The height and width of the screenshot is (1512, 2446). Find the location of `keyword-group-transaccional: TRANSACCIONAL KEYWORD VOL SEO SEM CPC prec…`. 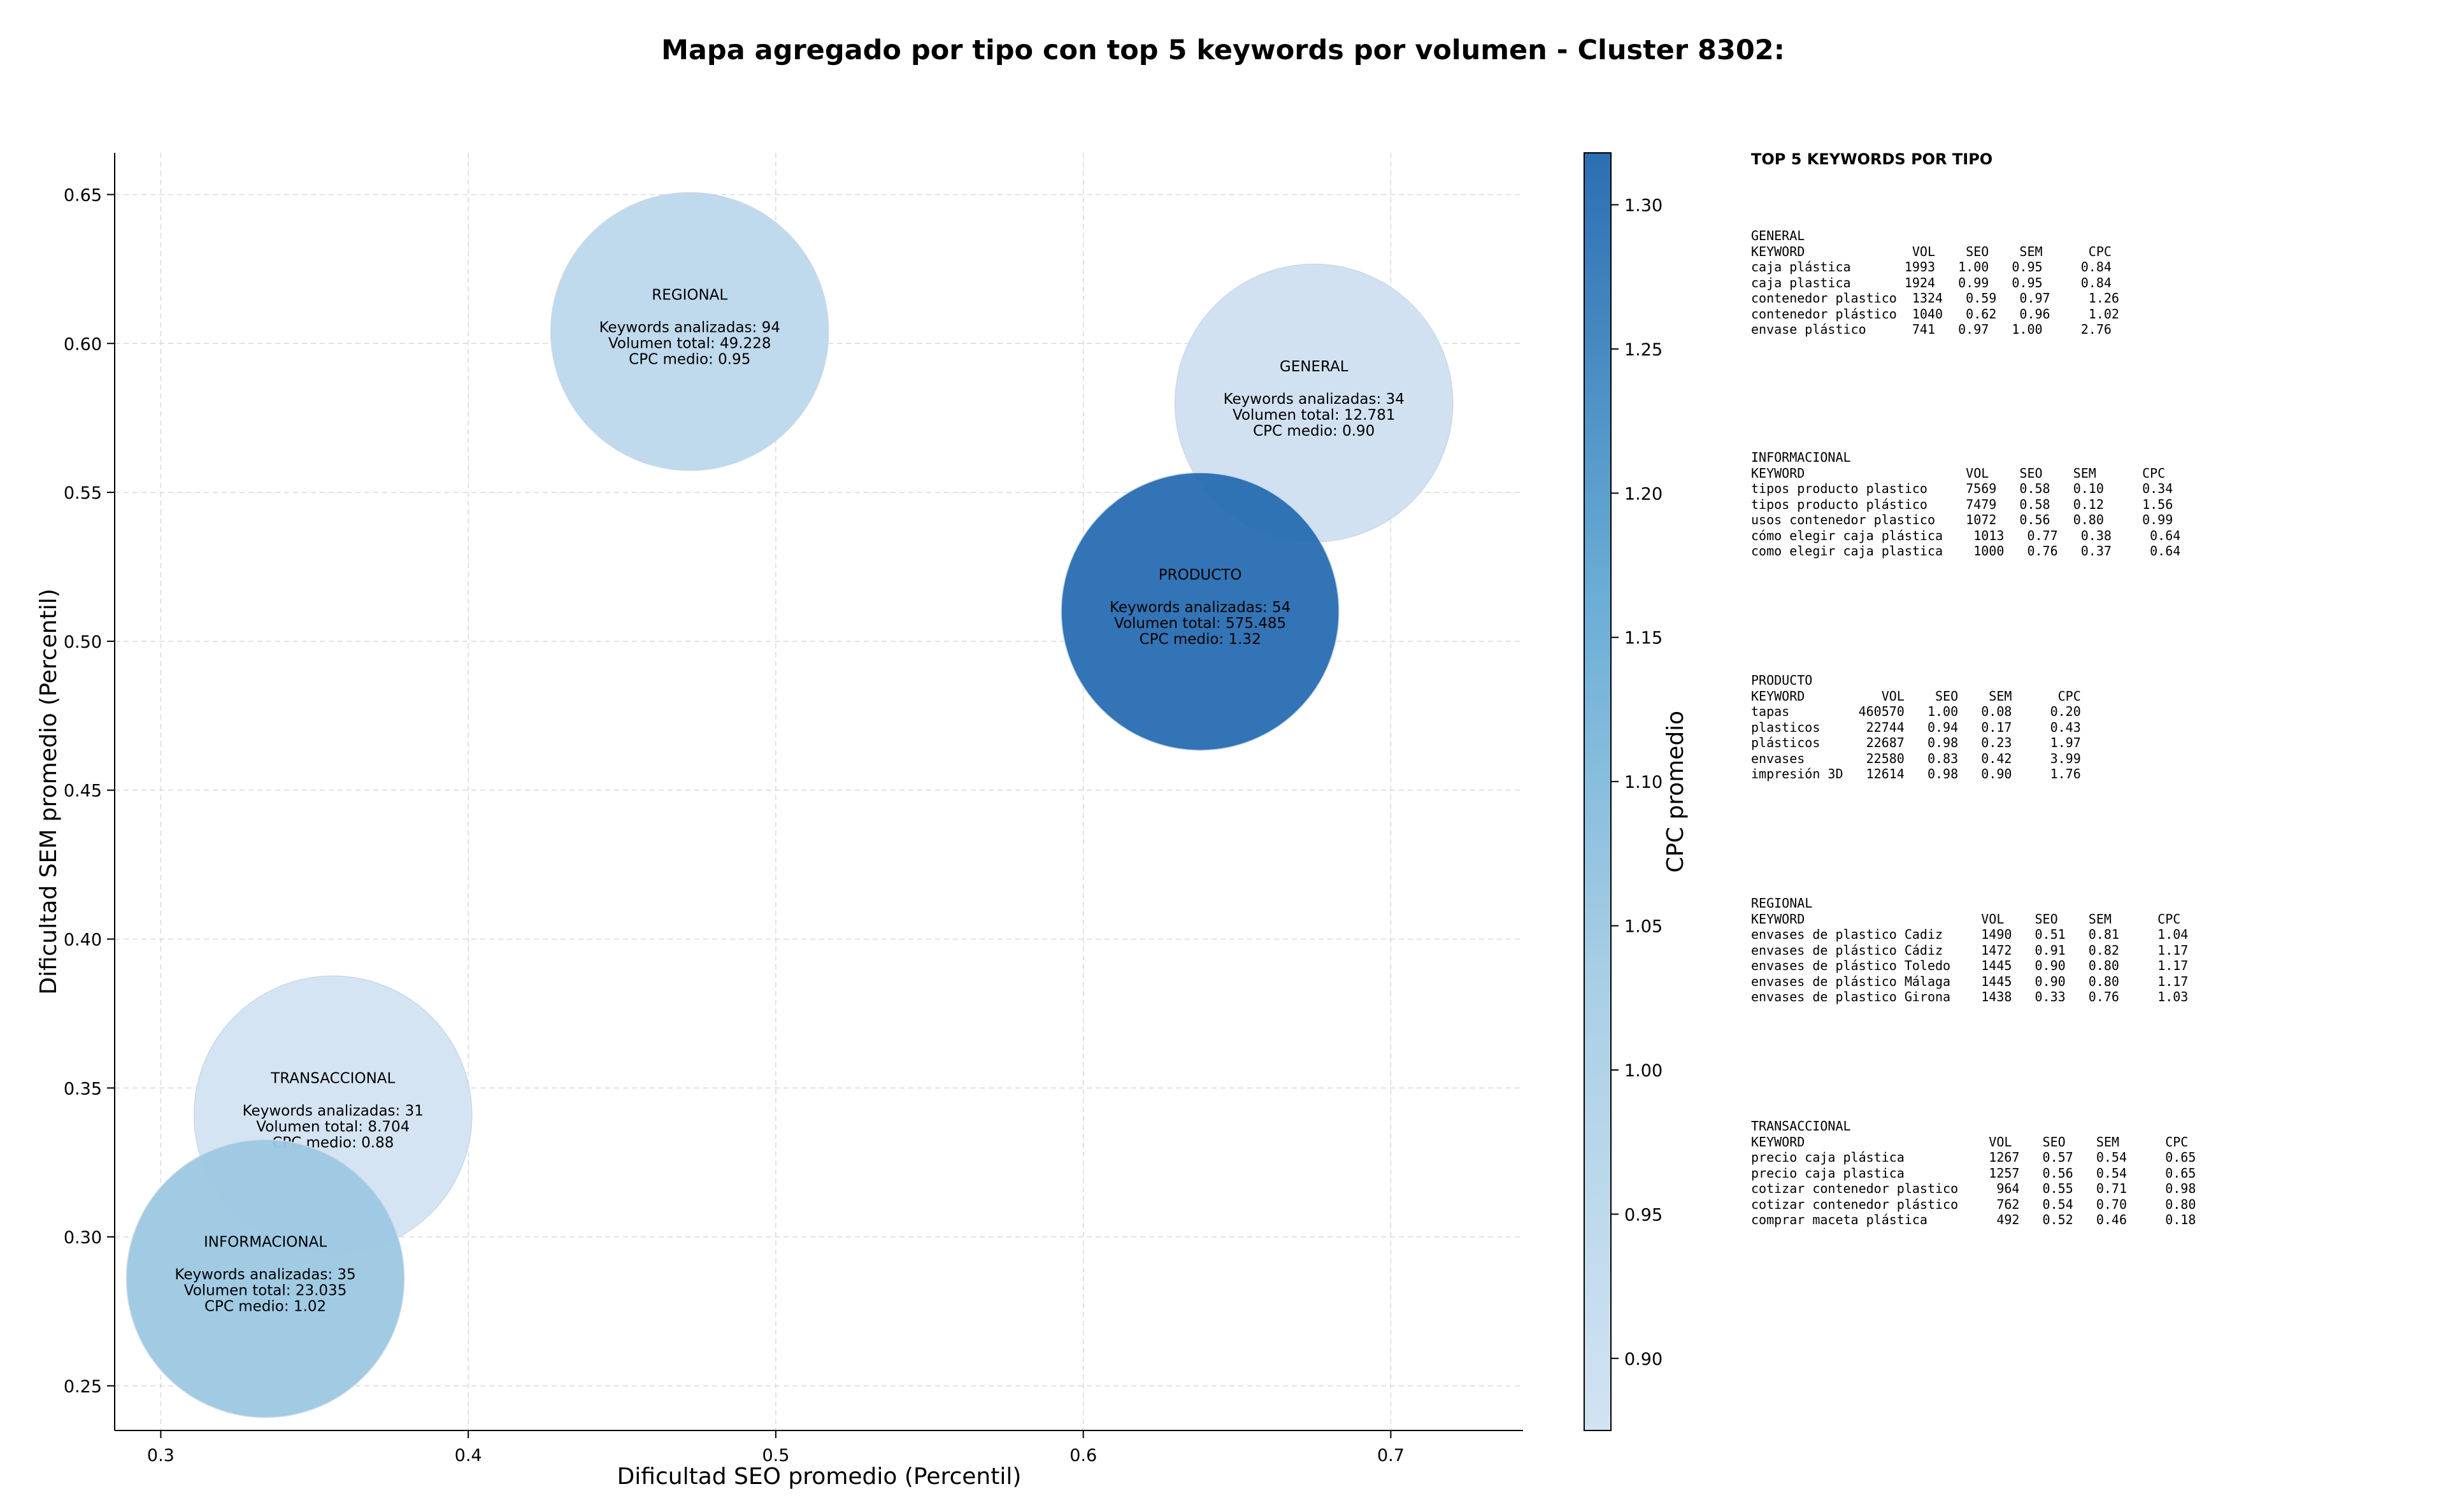

keyword-group-transaccional: TRANSACCIONAL KEYWORD VOL SEO SEM CPC prec… is located at coordinates (1973, 1173).